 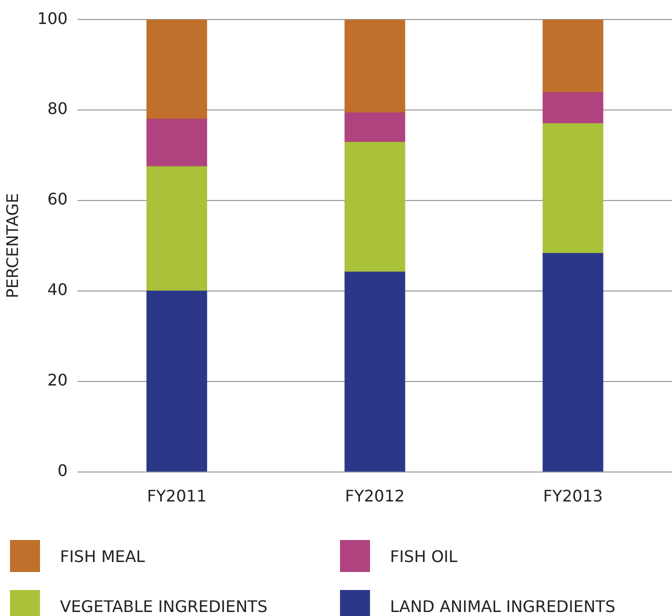 I want to click on y-axis-title: PERCENTAGE, so click(x=12, y=245).